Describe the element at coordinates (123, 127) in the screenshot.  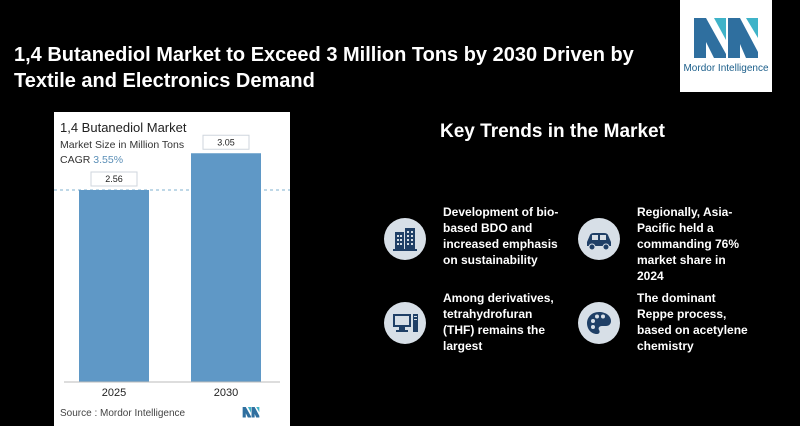
I see `chart-title: 1,4 Butanediol Market` at that location.